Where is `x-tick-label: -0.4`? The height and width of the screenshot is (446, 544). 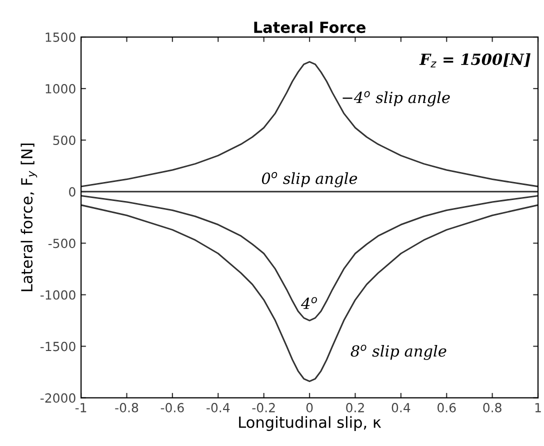 x-tick-label: -0.4 is located at coordinates (218, 407).